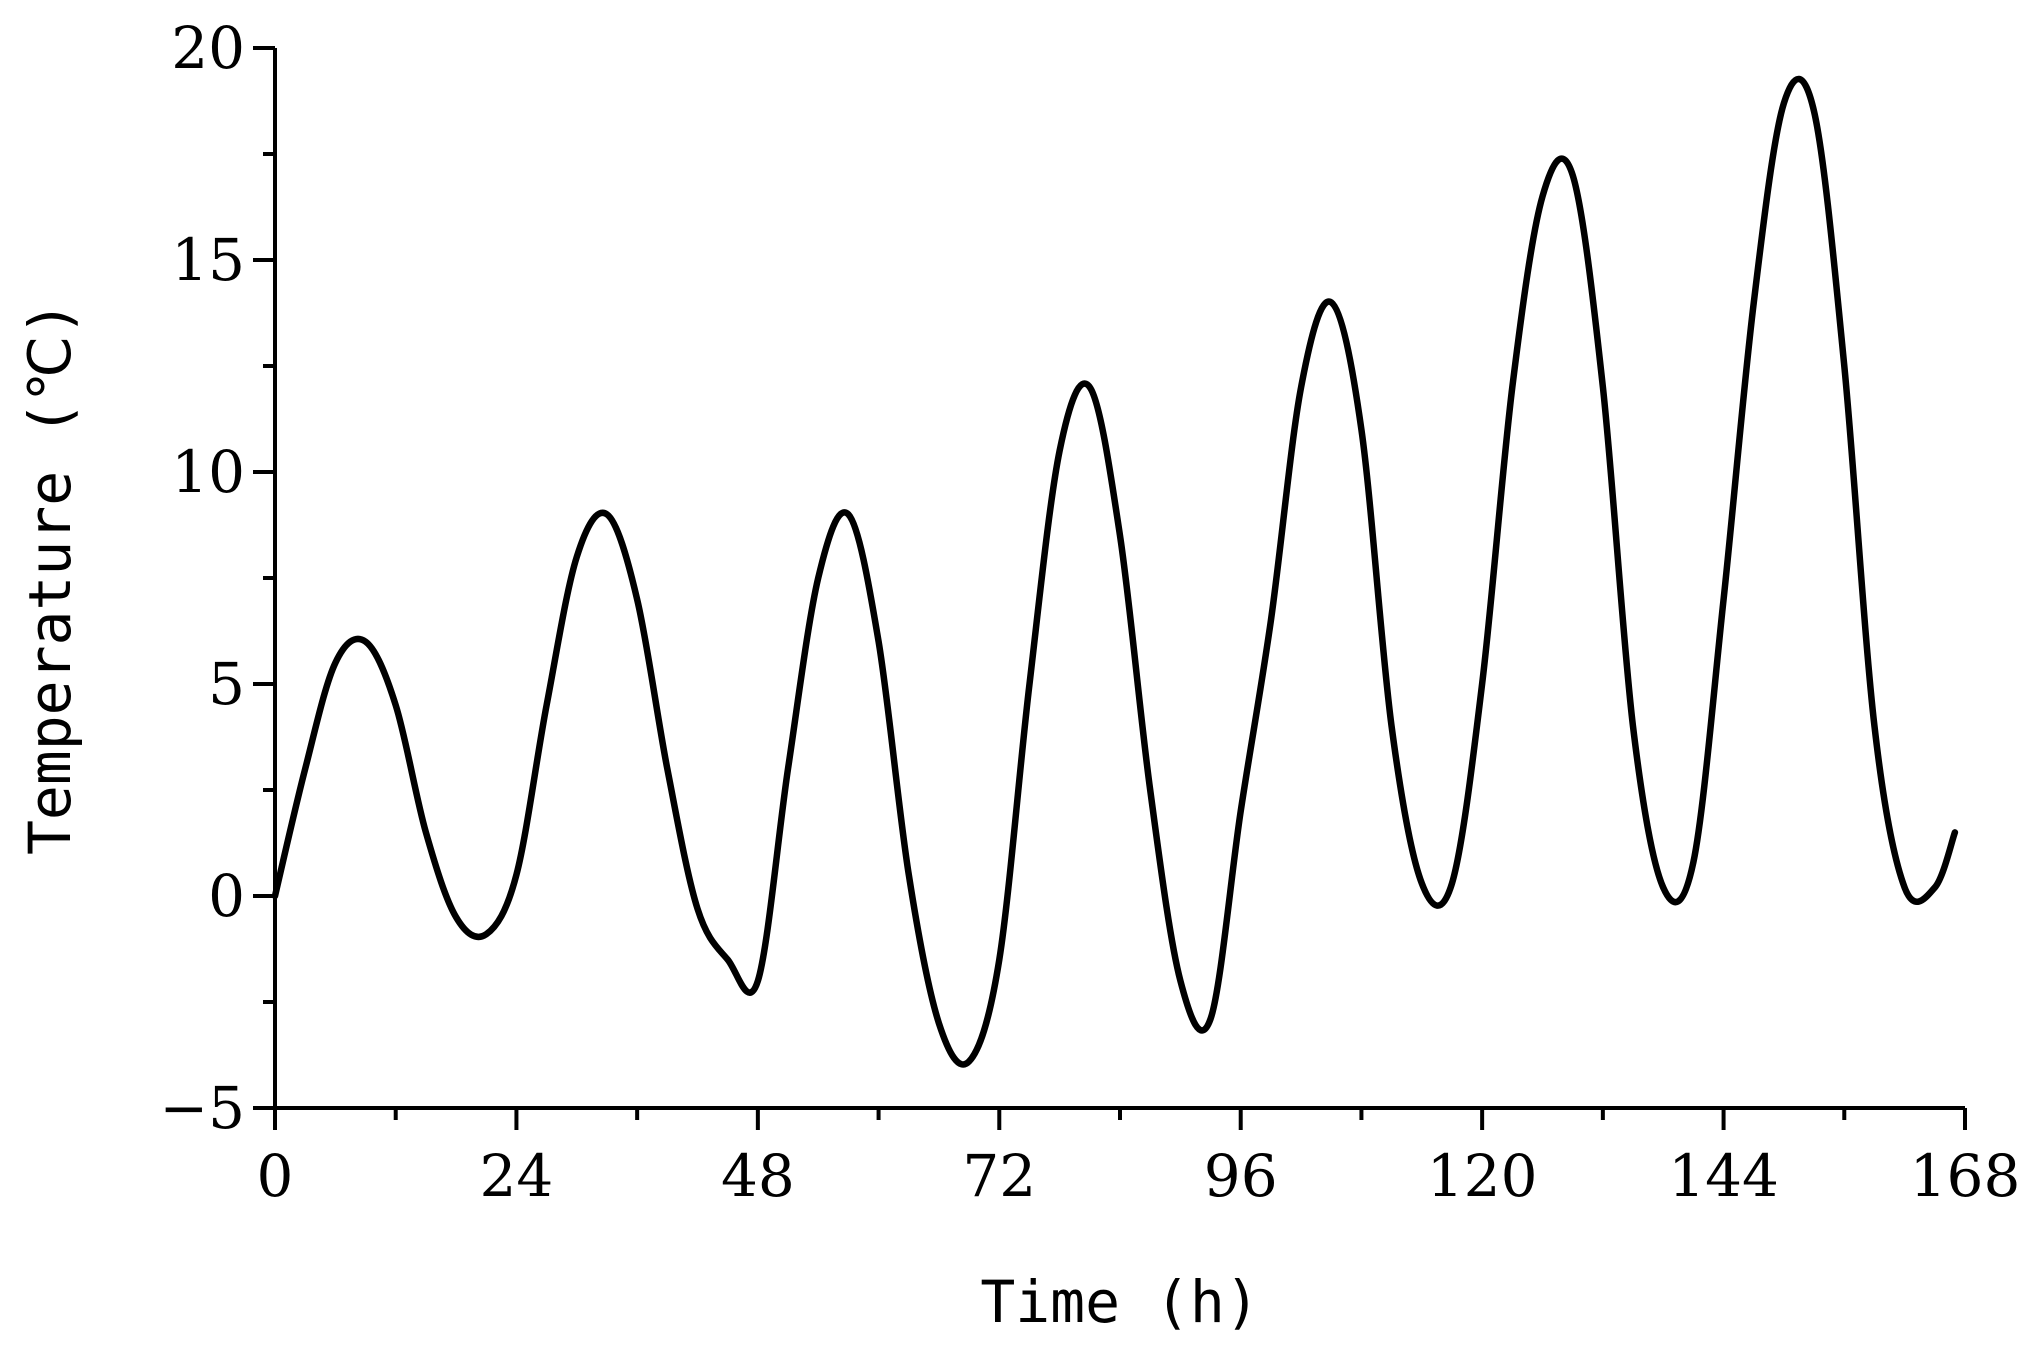 This screenshot has height=1352, width=2038. What do you see at coordinates (203, 1108) in the screenshot?
I see `y-tick-label: −5` at bounding box center [203, 1108].